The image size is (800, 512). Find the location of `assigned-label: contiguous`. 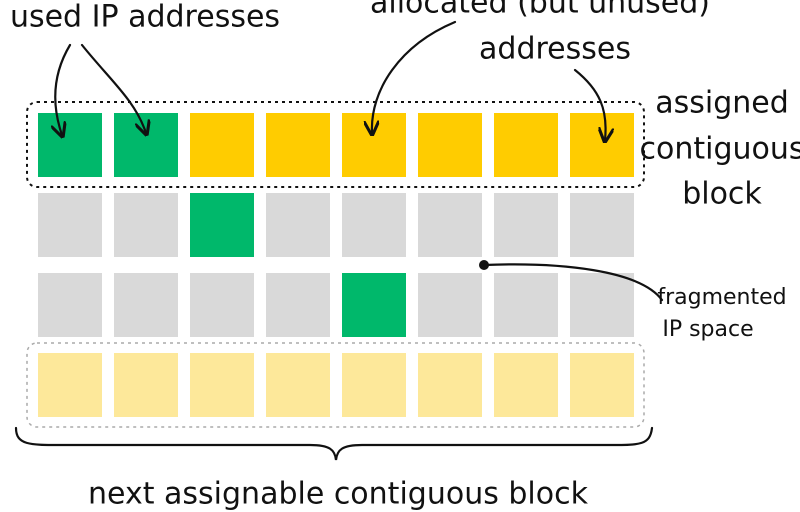

assigned-label: contiguous is located at coordinates (719, 149).